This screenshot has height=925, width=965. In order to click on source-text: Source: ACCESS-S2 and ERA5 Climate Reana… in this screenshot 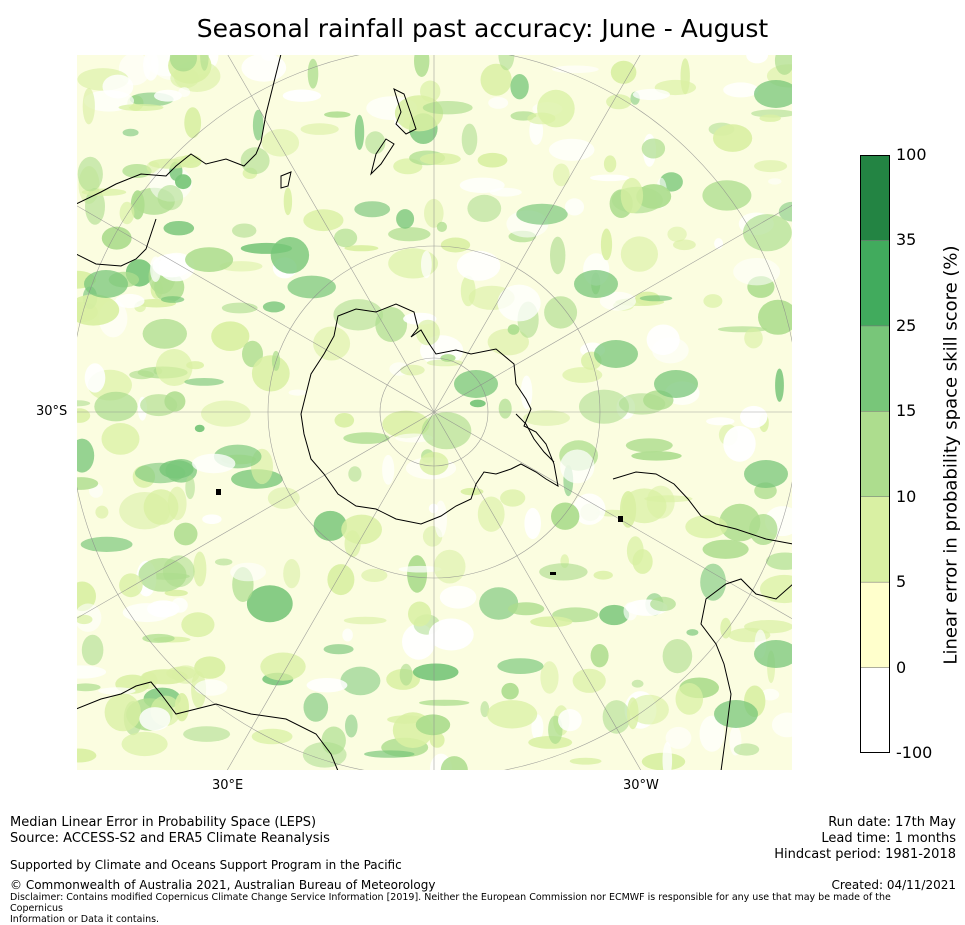, I will do `click(170, 838)`.